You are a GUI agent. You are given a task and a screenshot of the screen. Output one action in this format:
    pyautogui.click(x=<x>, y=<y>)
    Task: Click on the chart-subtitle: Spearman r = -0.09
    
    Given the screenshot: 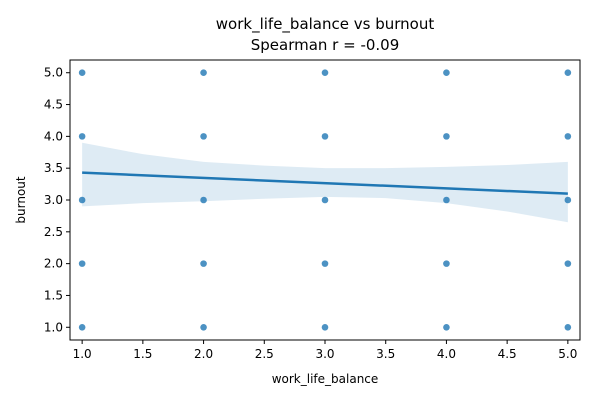 What is the action you would take?
    pyautogui.click(x=325, y=45)
    